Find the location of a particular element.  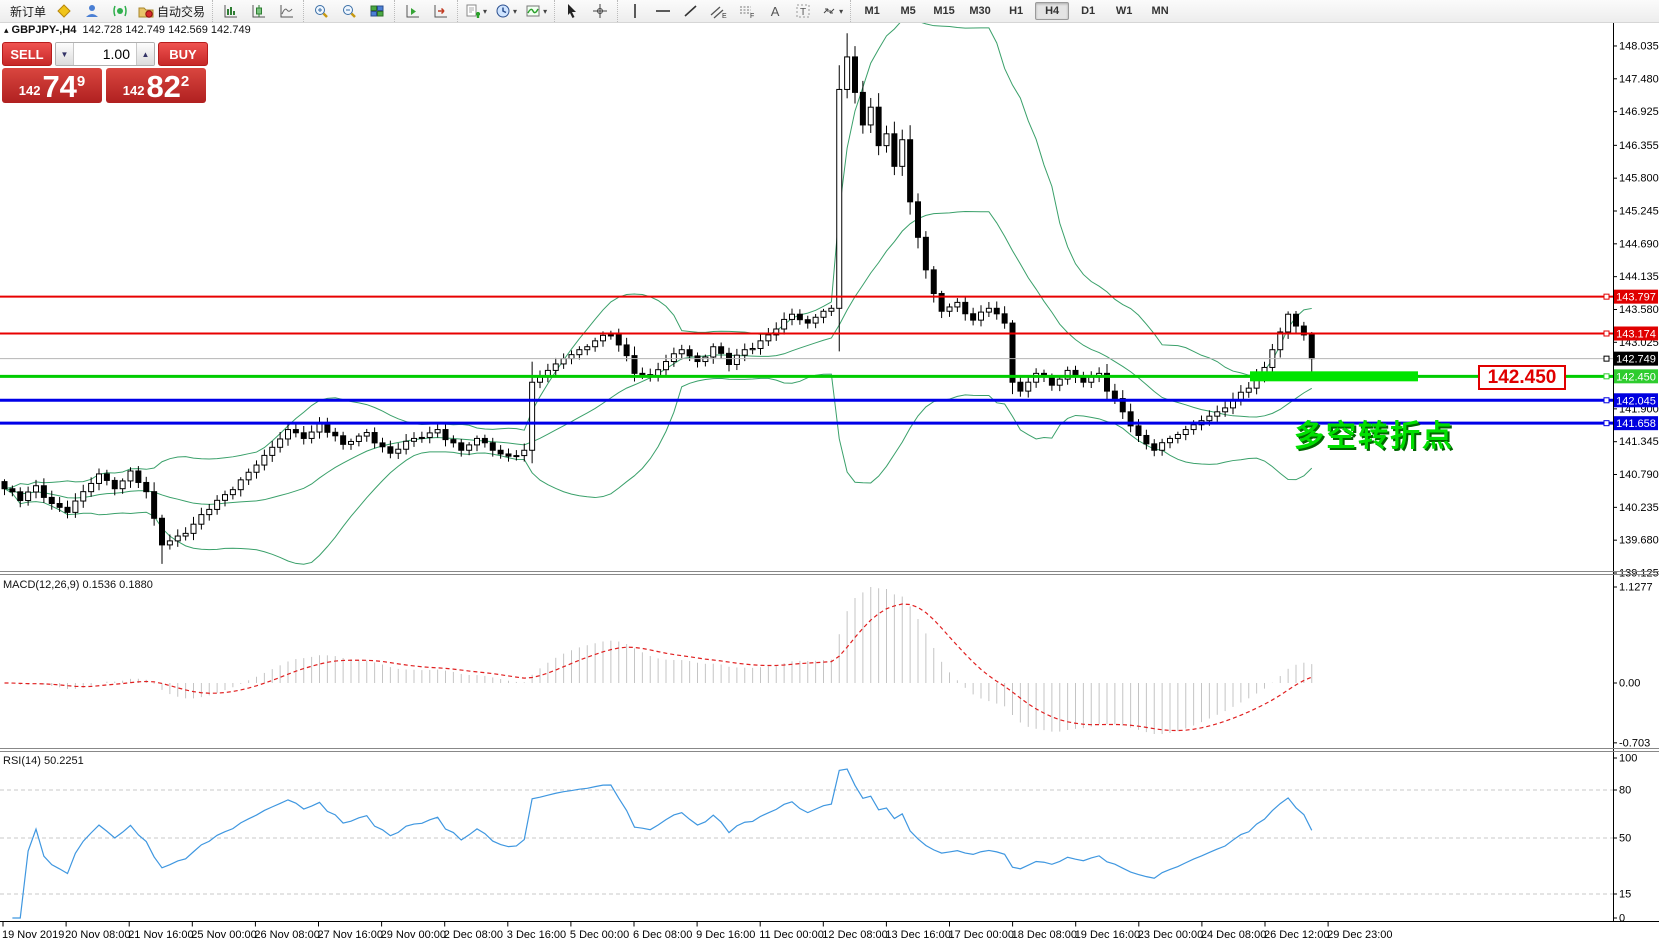

trendline-icon is located at coordinates (691, 11).